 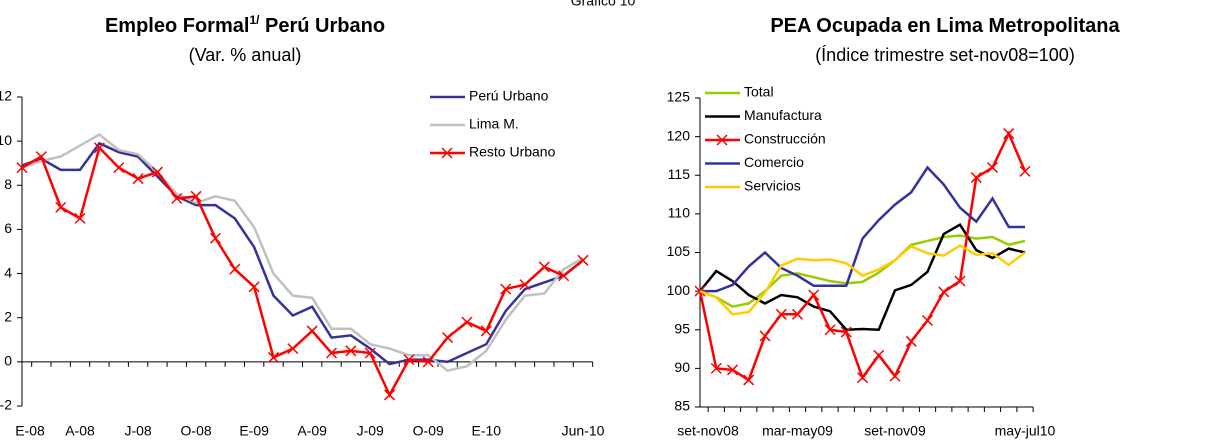 I want to click on y-tick-label: -2, so click(x=6, y=405).